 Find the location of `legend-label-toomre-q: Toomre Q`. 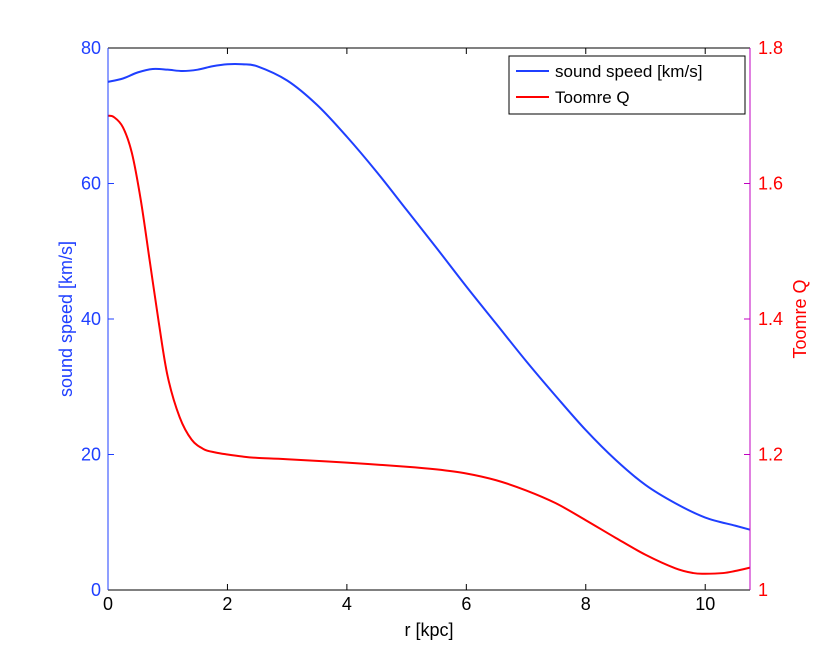

legend-label-toomre-q: Toomre Q is located at coordinates (592, 97).